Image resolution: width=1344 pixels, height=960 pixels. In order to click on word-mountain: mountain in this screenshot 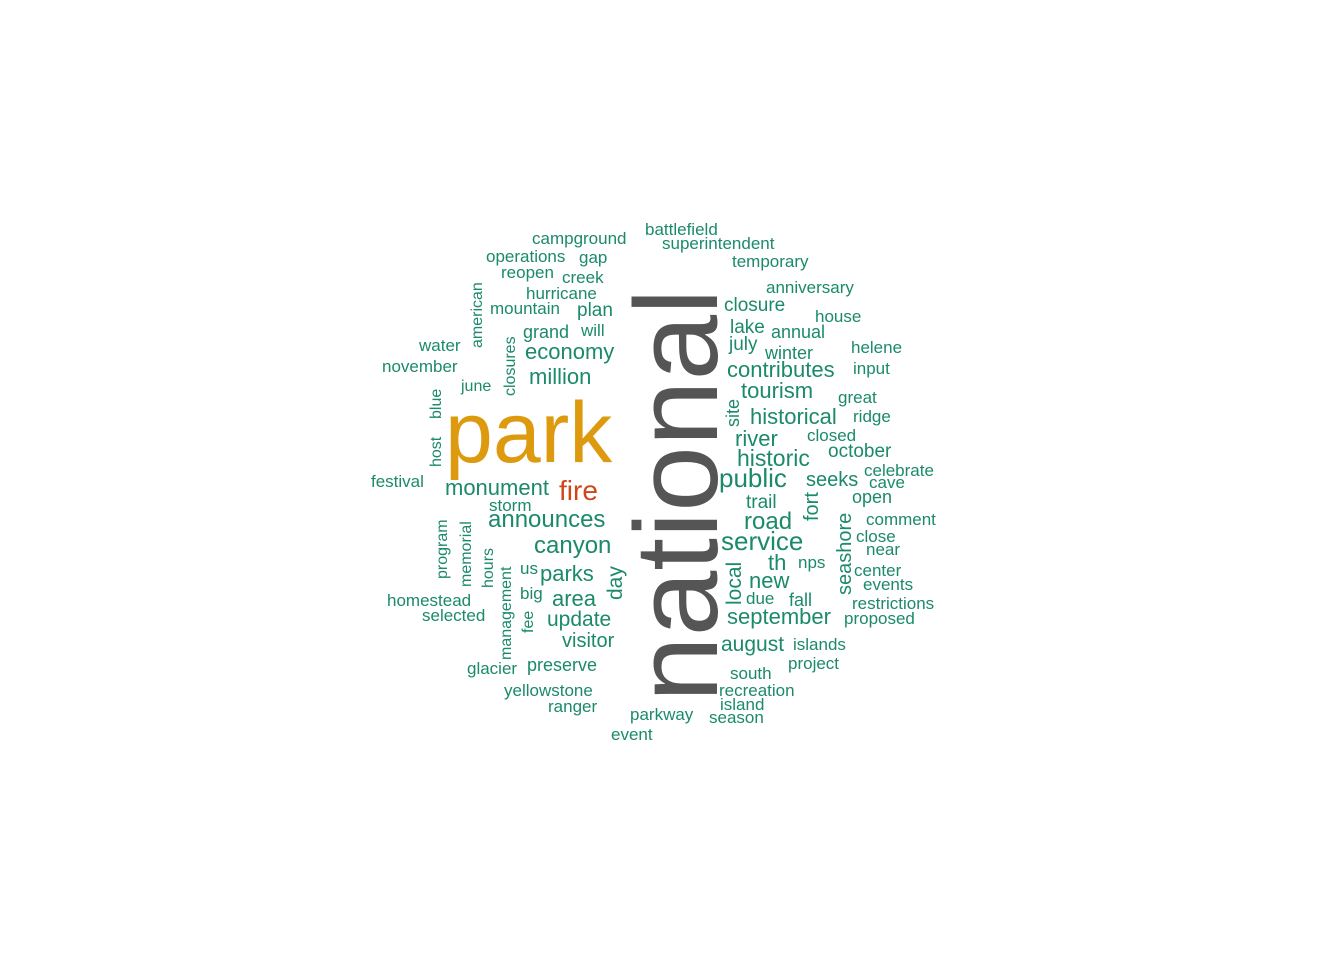, I will do `click(525, 308)`.